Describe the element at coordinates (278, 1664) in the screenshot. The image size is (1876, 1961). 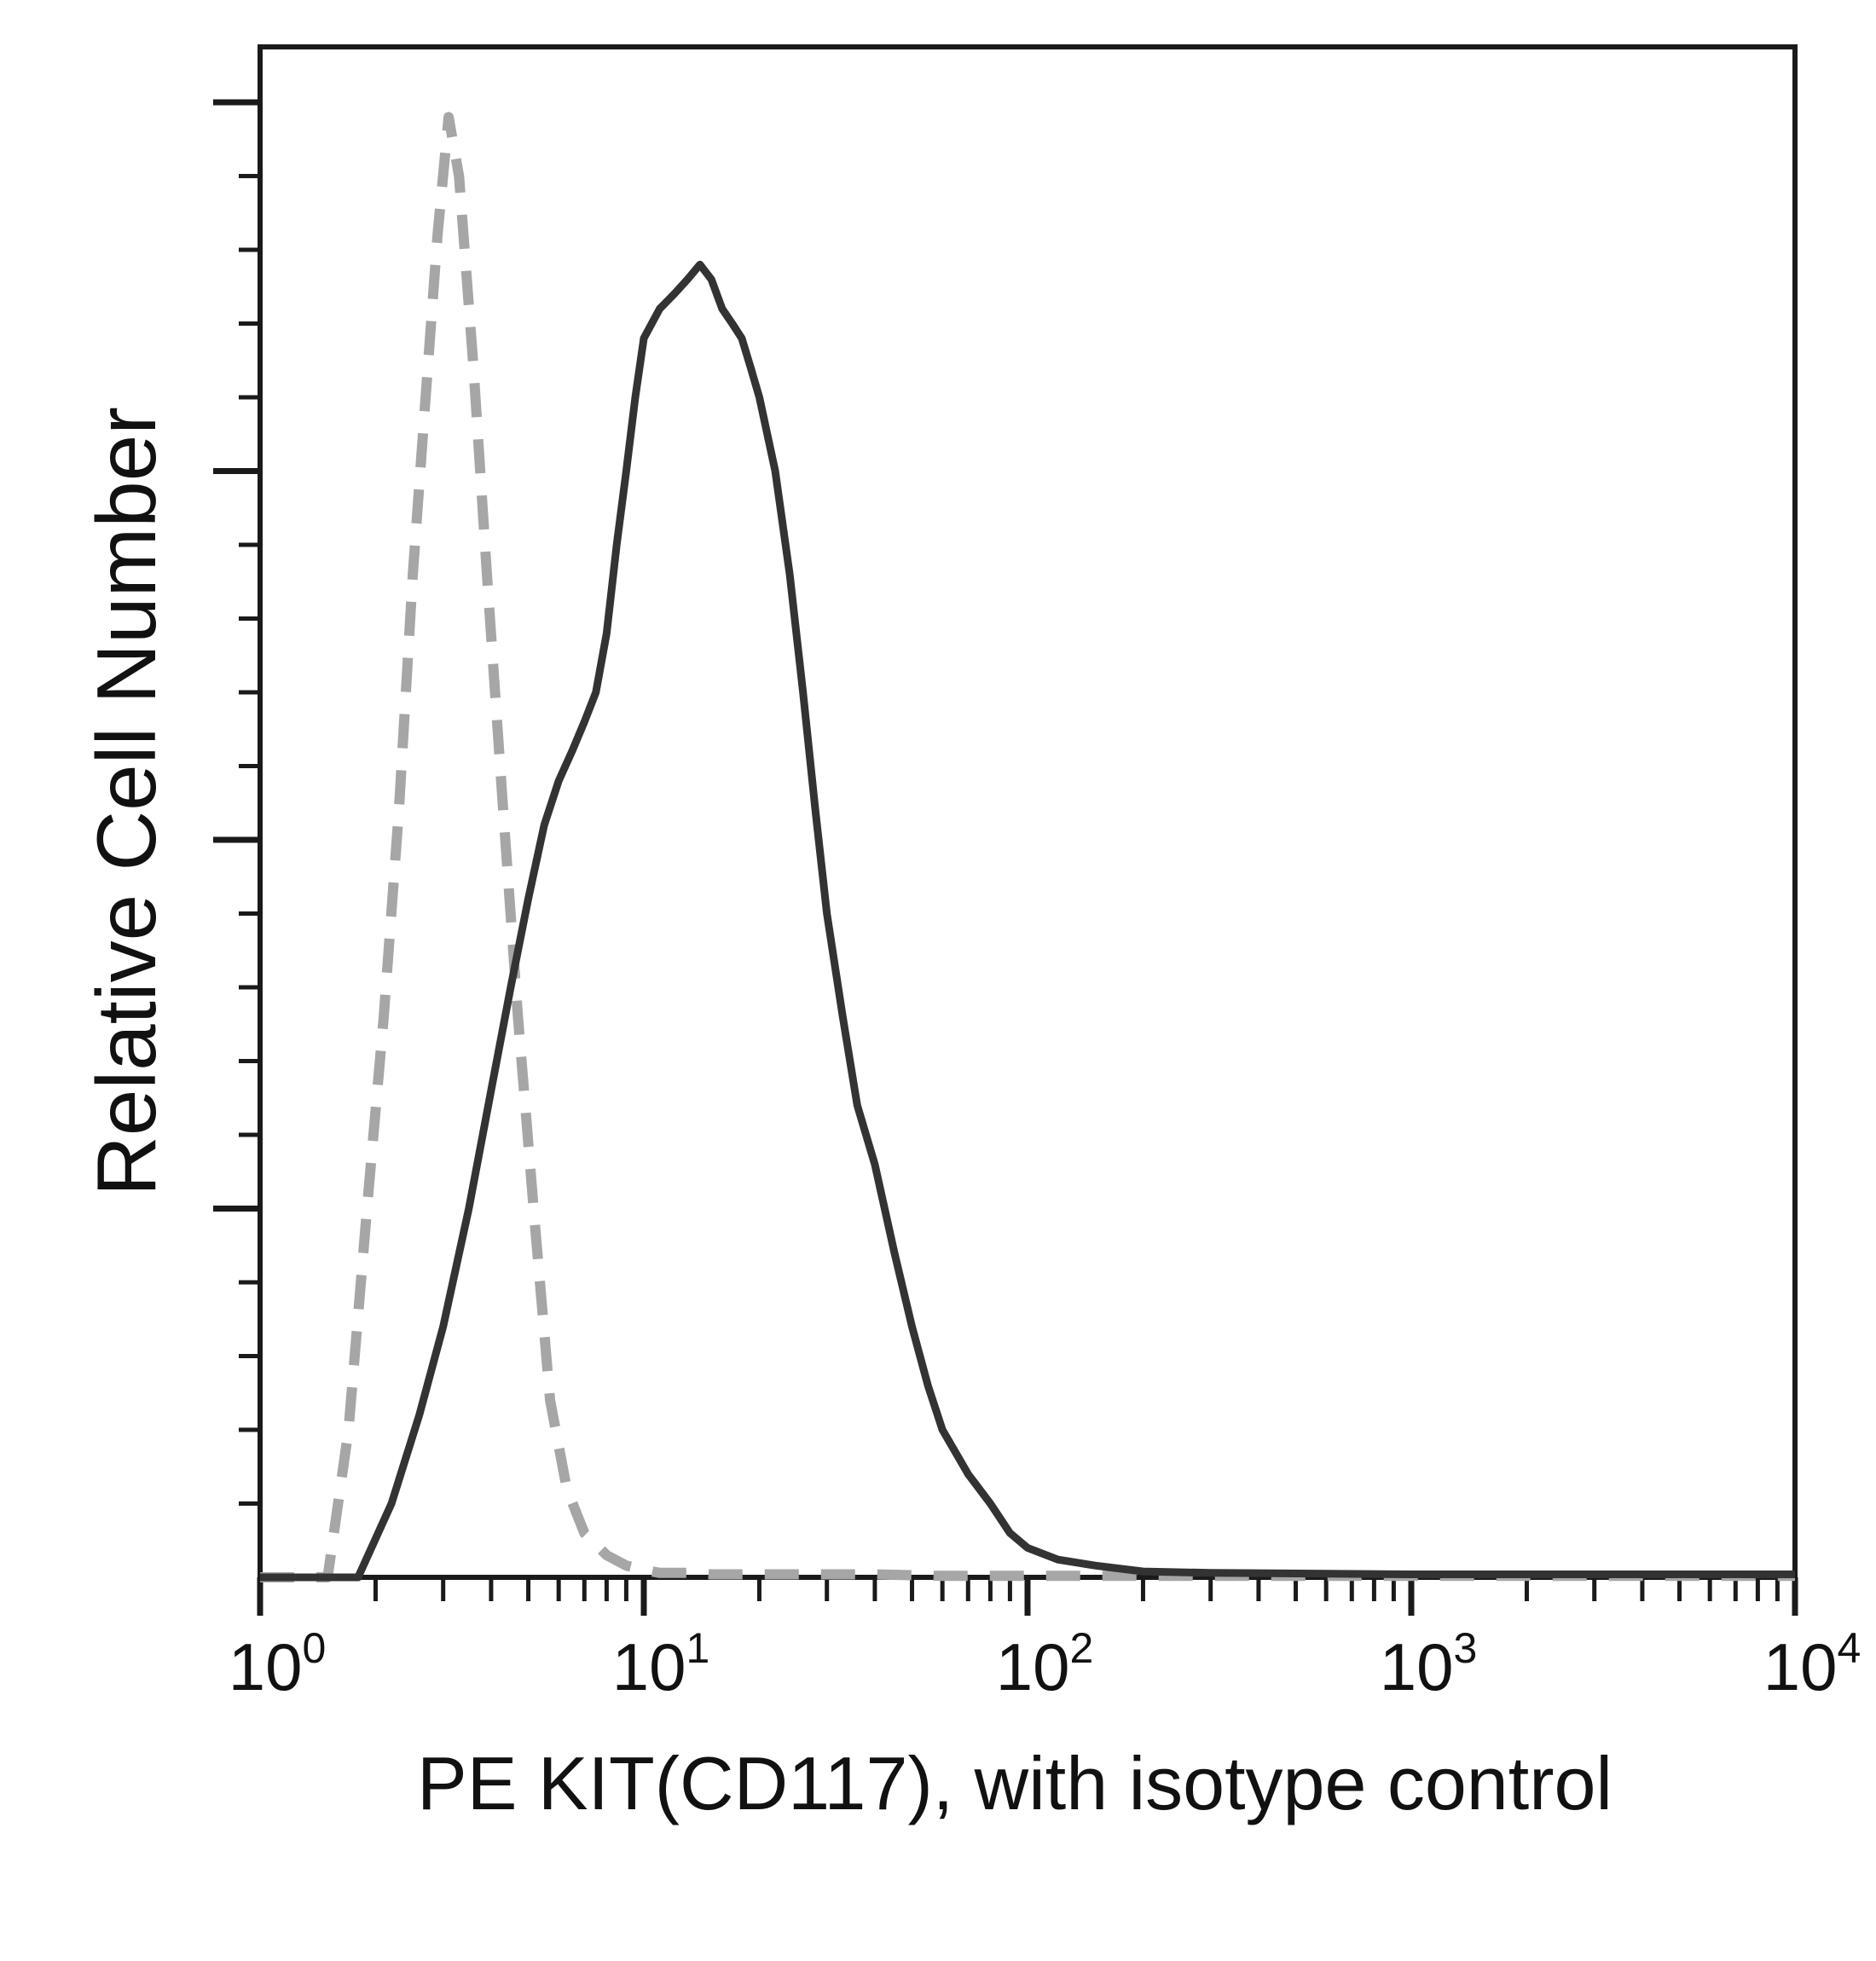
I see `x-tick-label: 10⁰` at that location.